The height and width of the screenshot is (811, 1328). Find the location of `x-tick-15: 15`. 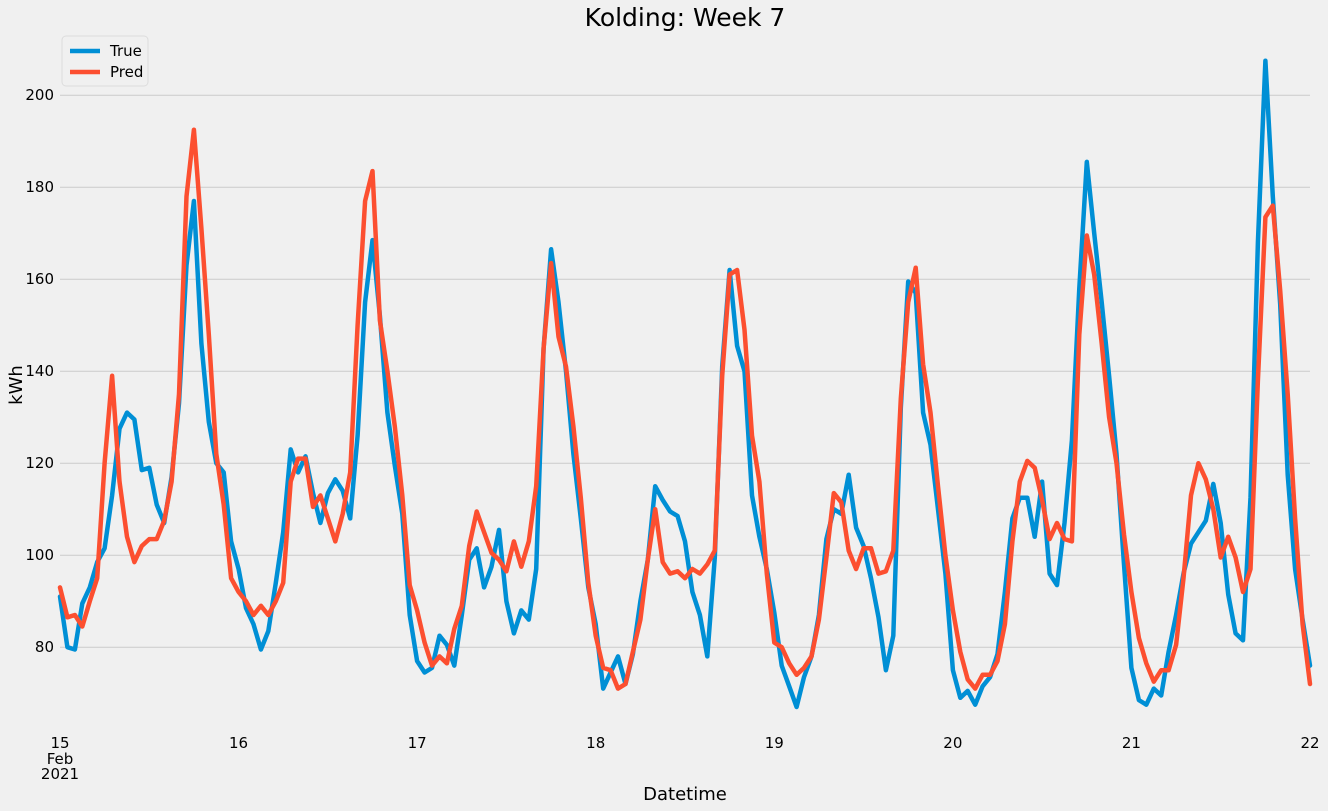

x-tick-15: 15 is located at coordinates (59, 743).